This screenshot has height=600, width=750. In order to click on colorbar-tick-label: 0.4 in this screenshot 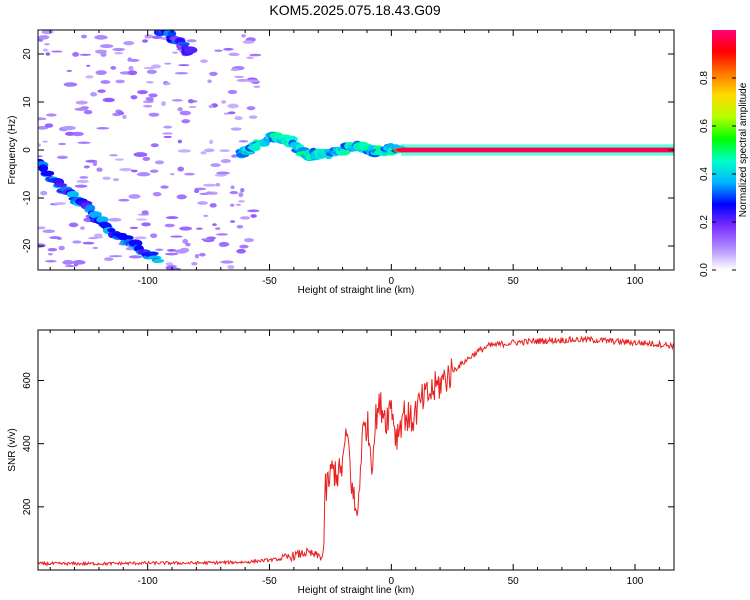, I will do `click(704, 174)`.